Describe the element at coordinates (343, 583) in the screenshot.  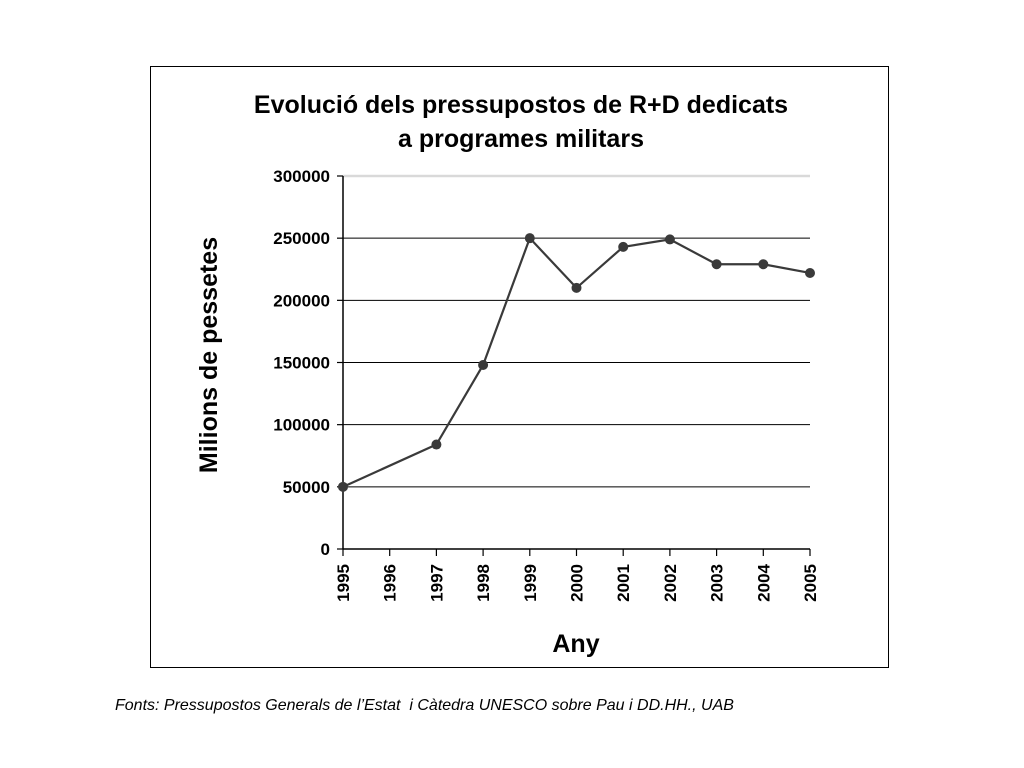
I see `x-tick-label: 1995` at that location.